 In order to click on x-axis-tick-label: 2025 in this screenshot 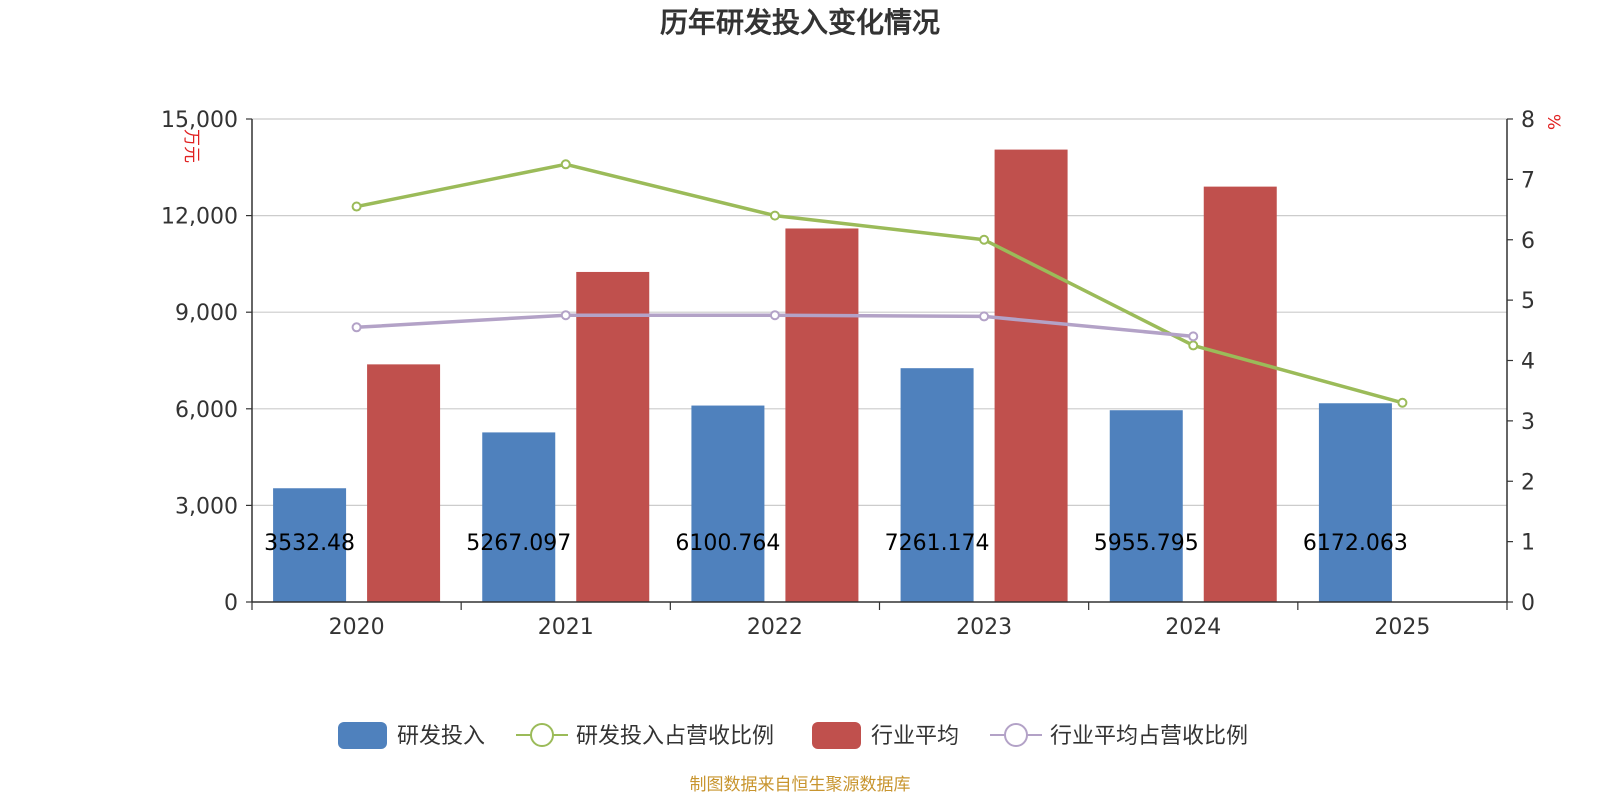, I will do `click(1402, 627)`.